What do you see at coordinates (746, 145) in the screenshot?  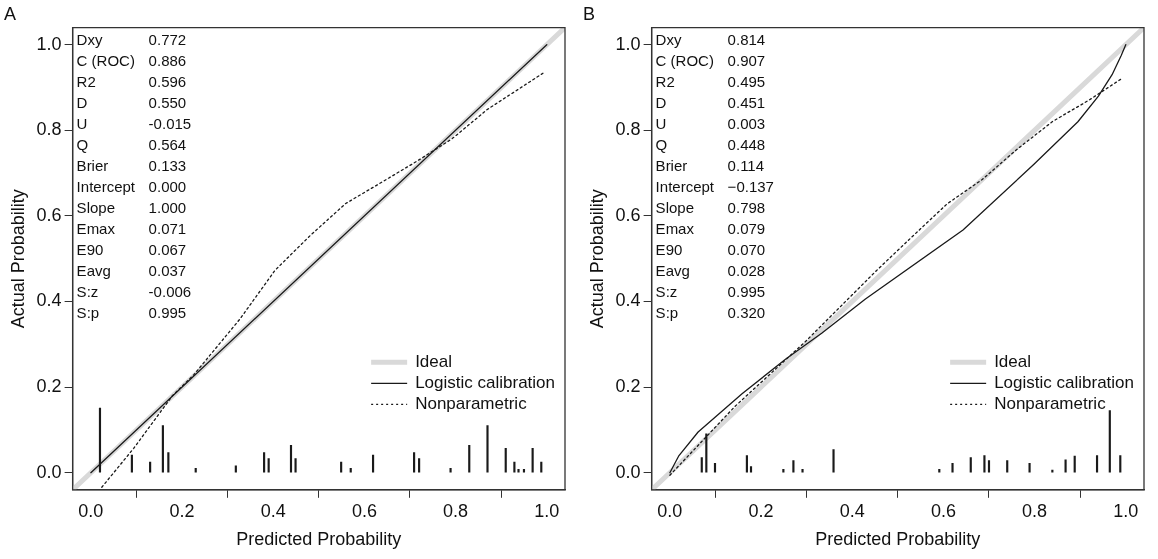 I see `annotation: 0.448` at bounding box center [746, 145].